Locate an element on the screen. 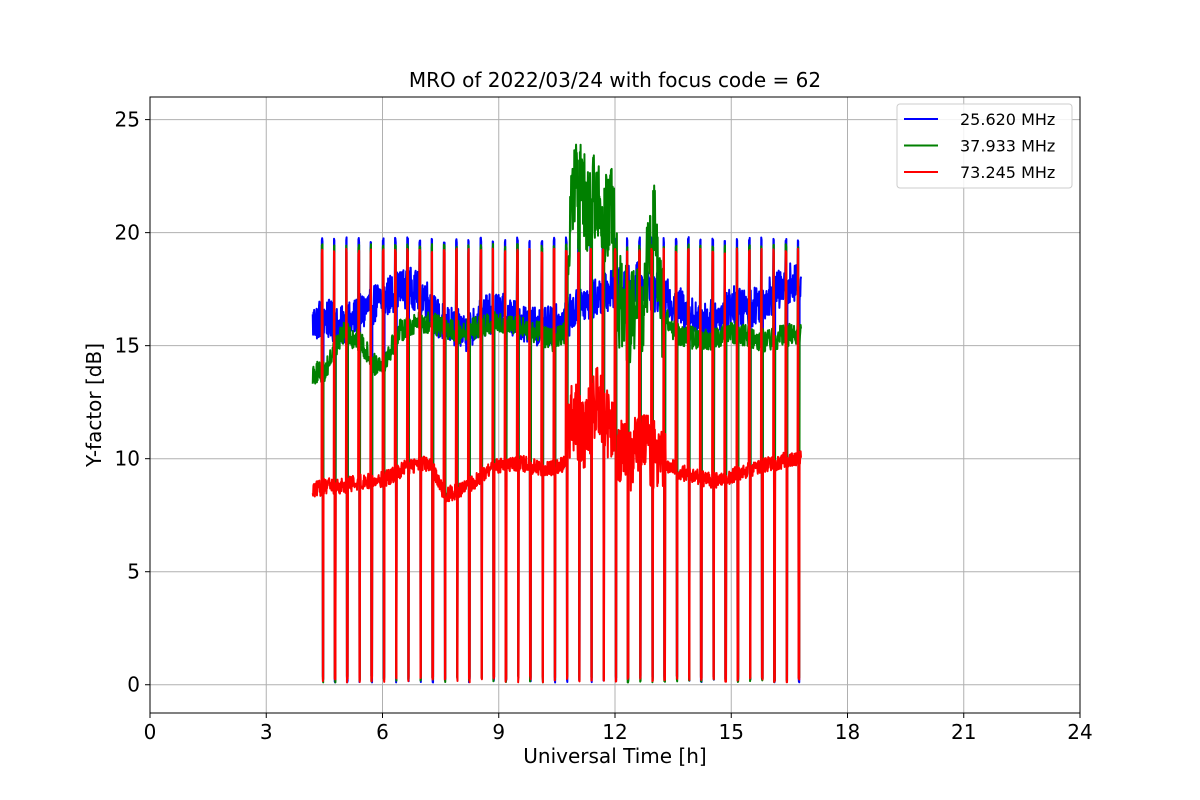 Image resolution: width=1200 pixels, height=800 pixels. chart-title: MRO of 2022/03/24 with focus code = 62 is located at coordinates (615, 80).